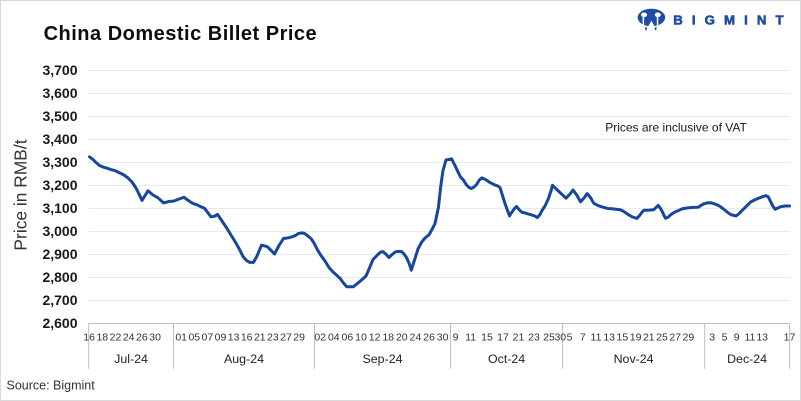 Image resolution: width=801 pixels, height=401 pixels. What do you see at coordinates (59, 231) in the screenshot?
I see `svg-text: 3,000` at bounding box center [59, 231].